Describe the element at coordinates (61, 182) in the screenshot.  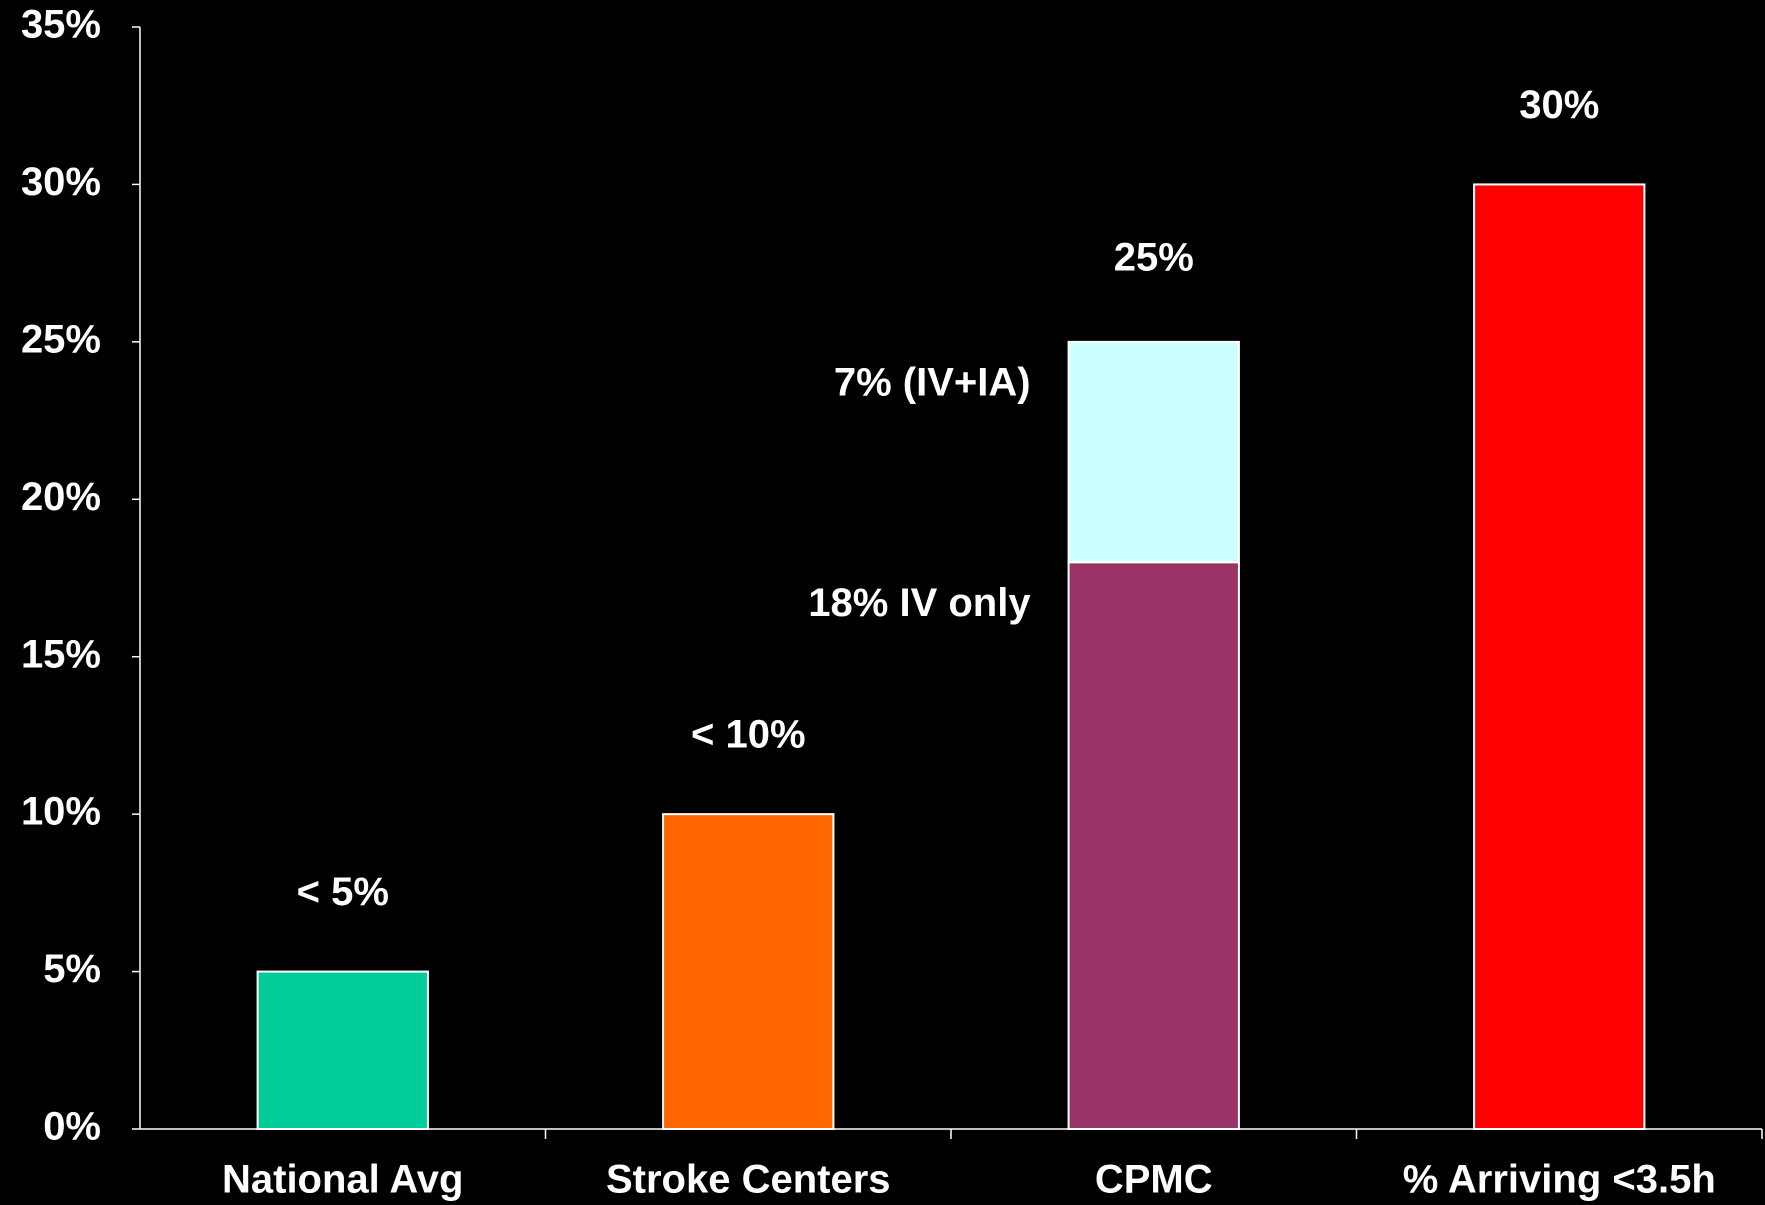
I see `y-tick-label: 30%` at that location.